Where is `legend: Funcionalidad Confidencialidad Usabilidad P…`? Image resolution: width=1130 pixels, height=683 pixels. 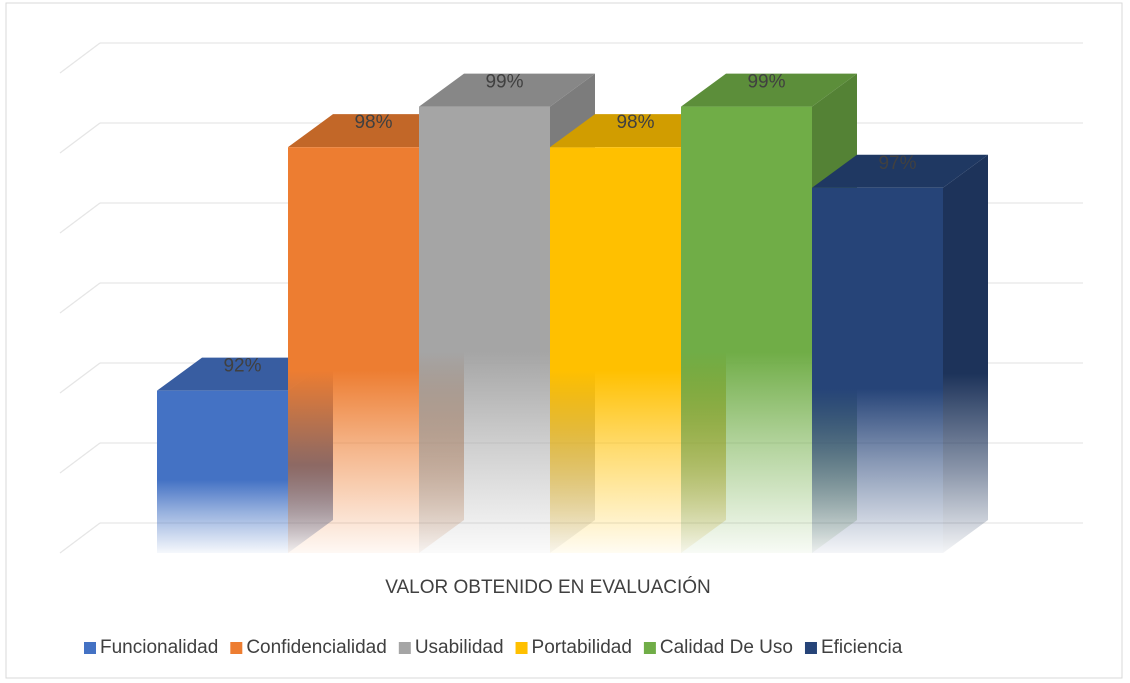
legend: Funcionalidad Confidencialidad Usabilidad P… is located at coordinates (493, 647).